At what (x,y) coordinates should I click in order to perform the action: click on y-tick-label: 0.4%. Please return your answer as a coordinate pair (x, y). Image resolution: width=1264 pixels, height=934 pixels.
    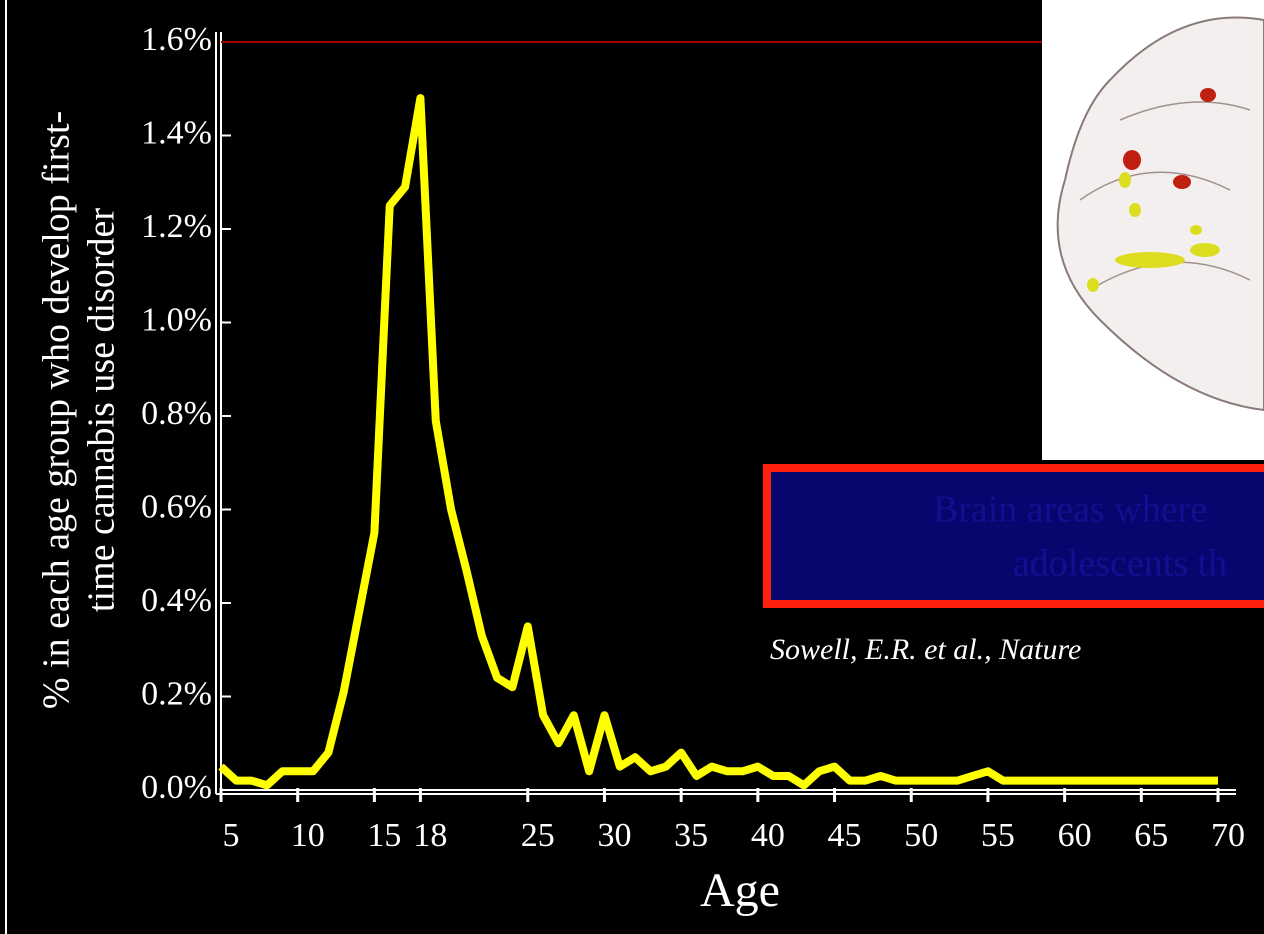
    Looking at the image, I should click on (176, 600).